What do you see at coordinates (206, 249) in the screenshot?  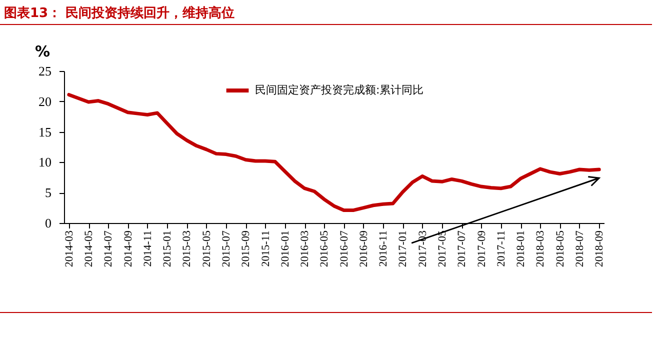 I see `x-tick-label: 2015-05` at bounding box center [206, 249].